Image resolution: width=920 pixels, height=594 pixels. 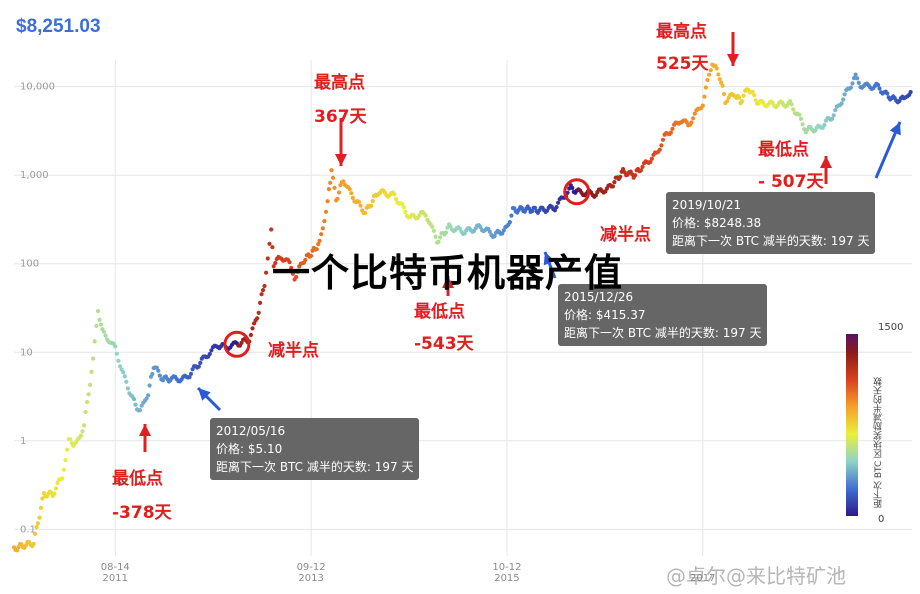 What do you see at coordinates (549, 259) in the screenshot?
I see `arrow-tooltip-2015-head` at bounding box center [549, 259].